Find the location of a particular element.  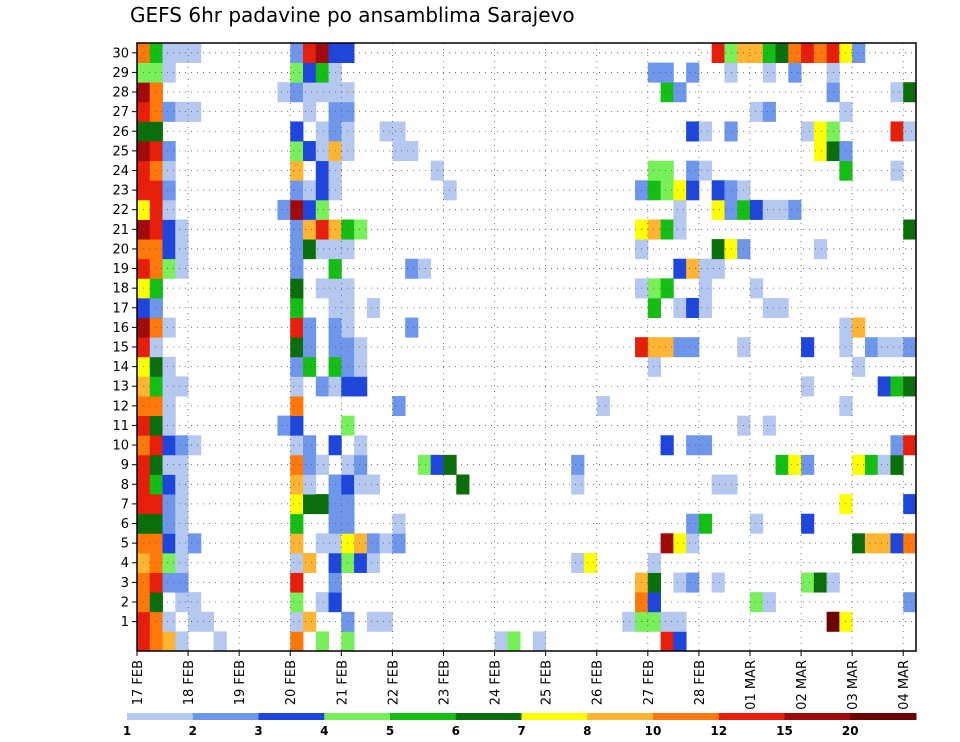

colorbar-swatch is located at coordinates (883, 716).